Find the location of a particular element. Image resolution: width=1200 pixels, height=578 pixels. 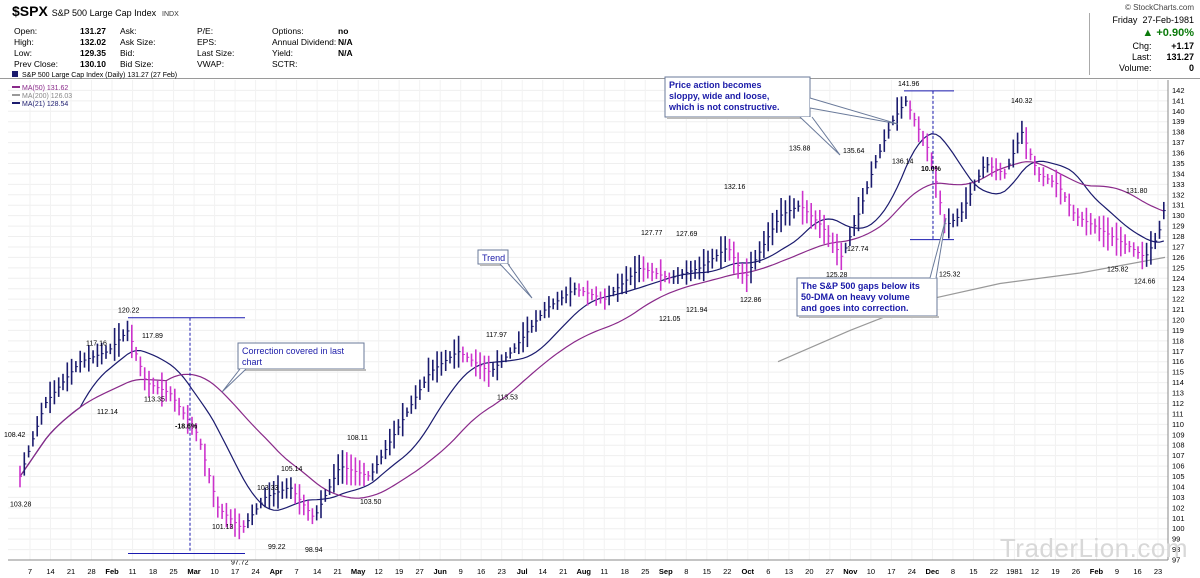

price-point-label: 99.22 is located at coordinates (277, 547).